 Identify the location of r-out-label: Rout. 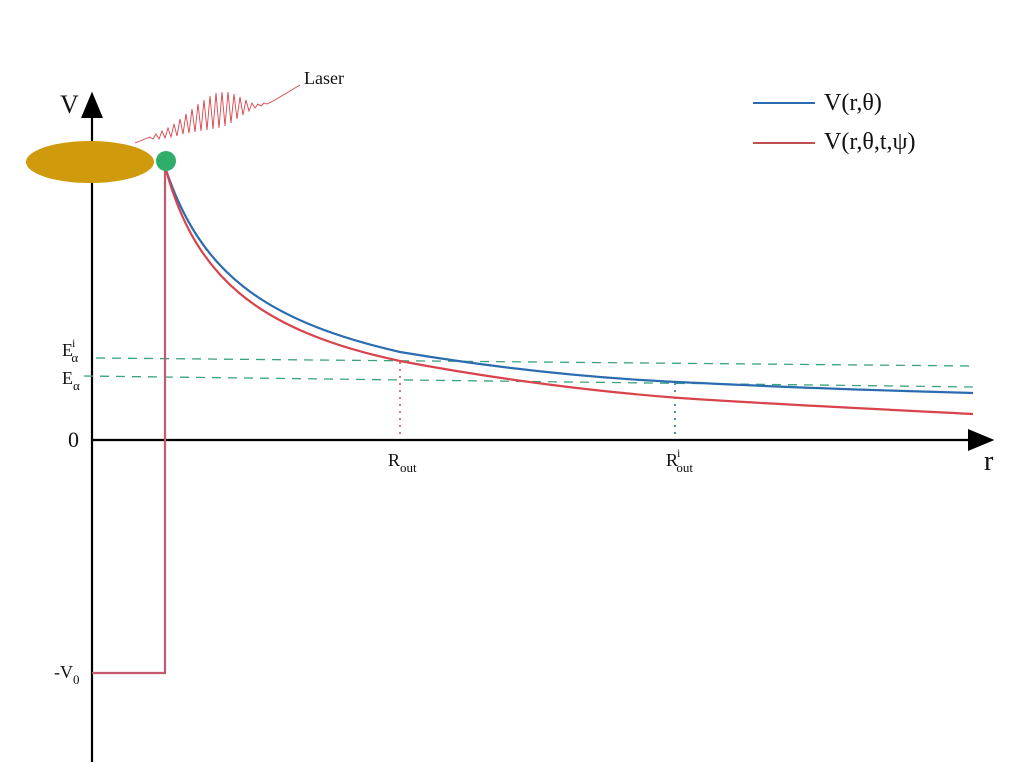
(402, 462).